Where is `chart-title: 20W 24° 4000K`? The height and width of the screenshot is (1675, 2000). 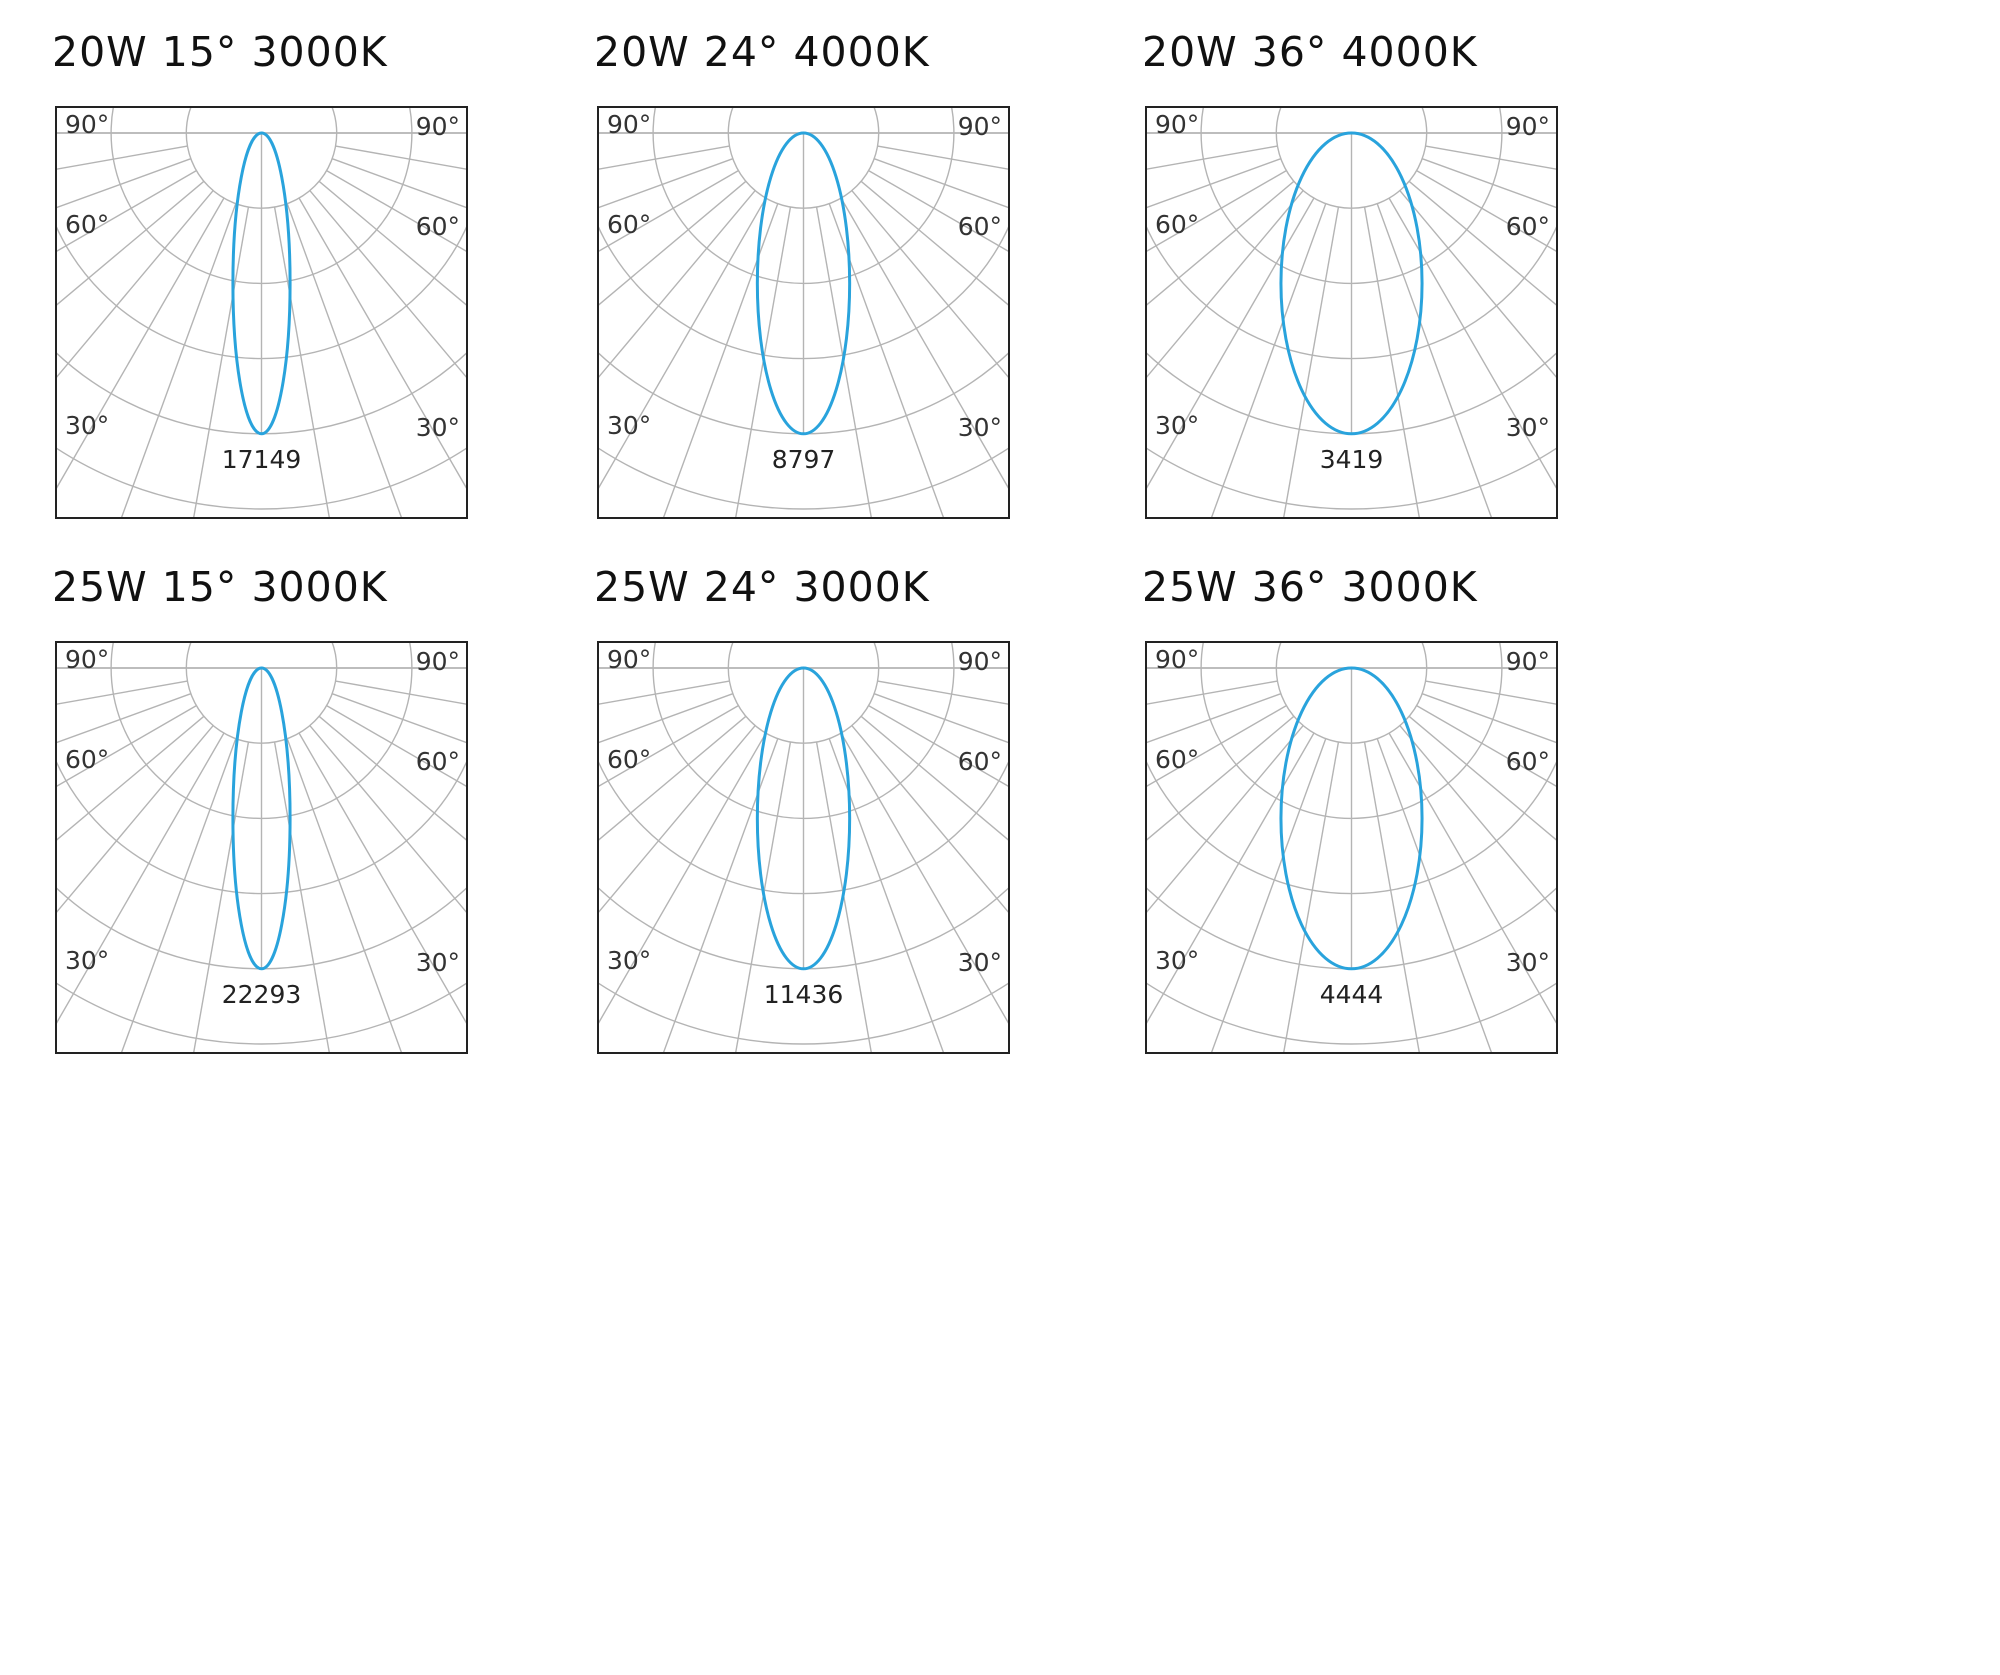
chart-title: 20W 24° 4000K is located at coordinates (762, 52).